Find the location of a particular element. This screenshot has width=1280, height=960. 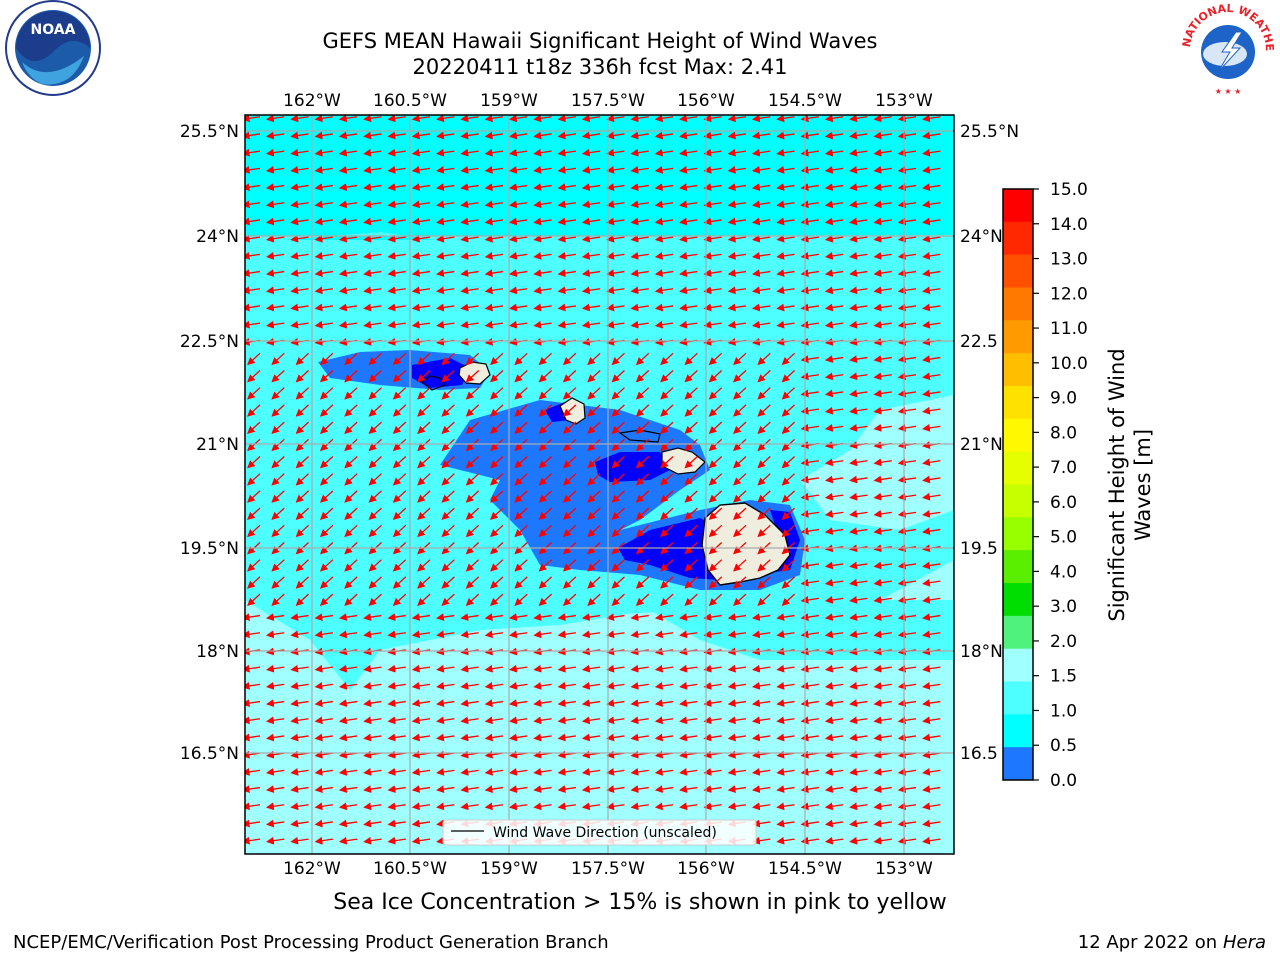

colorbar-tick-label: 12.0 is located at coordinates (1069, 294).